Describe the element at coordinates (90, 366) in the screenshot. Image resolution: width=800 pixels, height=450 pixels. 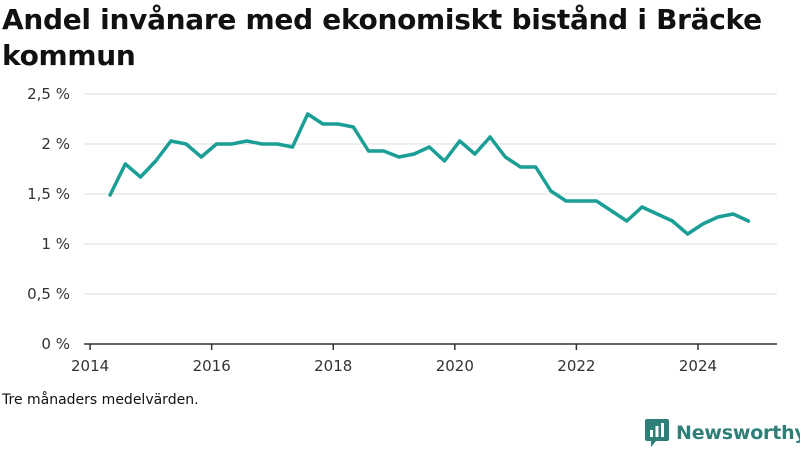
I see `x-tick-label: 2014` at that location.